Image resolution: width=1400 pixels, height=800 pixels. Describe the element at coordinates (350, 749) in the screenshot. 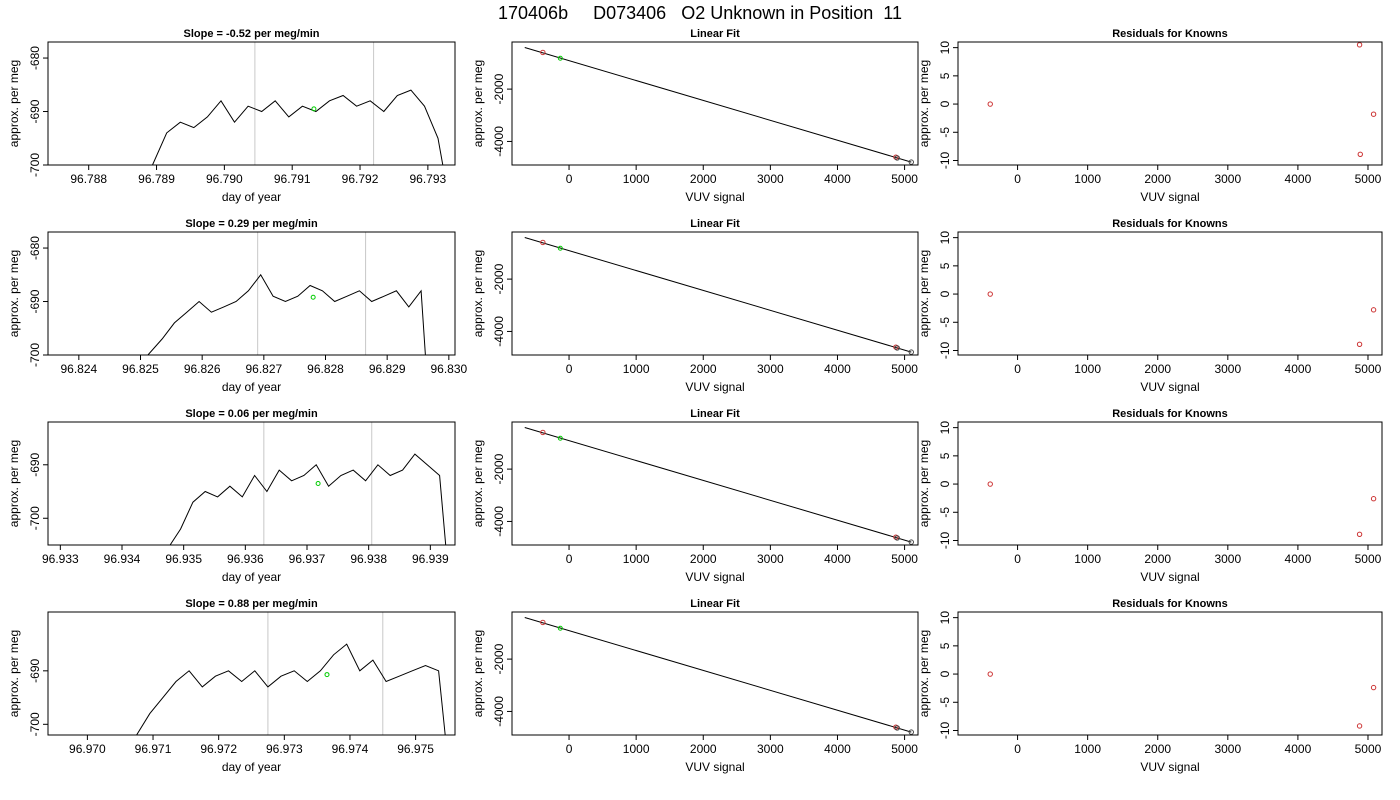

I see `x-tick-label: 96.974` at that location.